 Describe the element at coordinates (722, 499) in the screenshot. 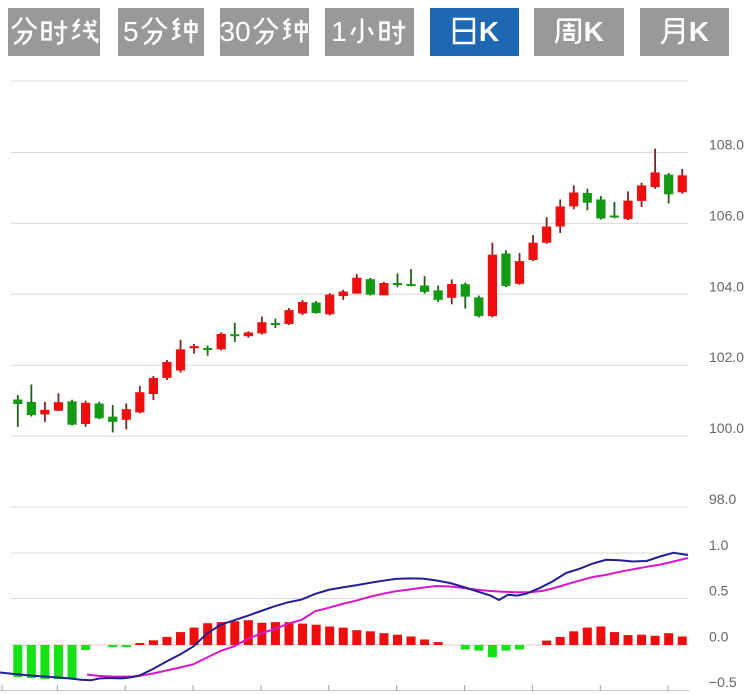

I see `svg-text: 98.0` at that location.